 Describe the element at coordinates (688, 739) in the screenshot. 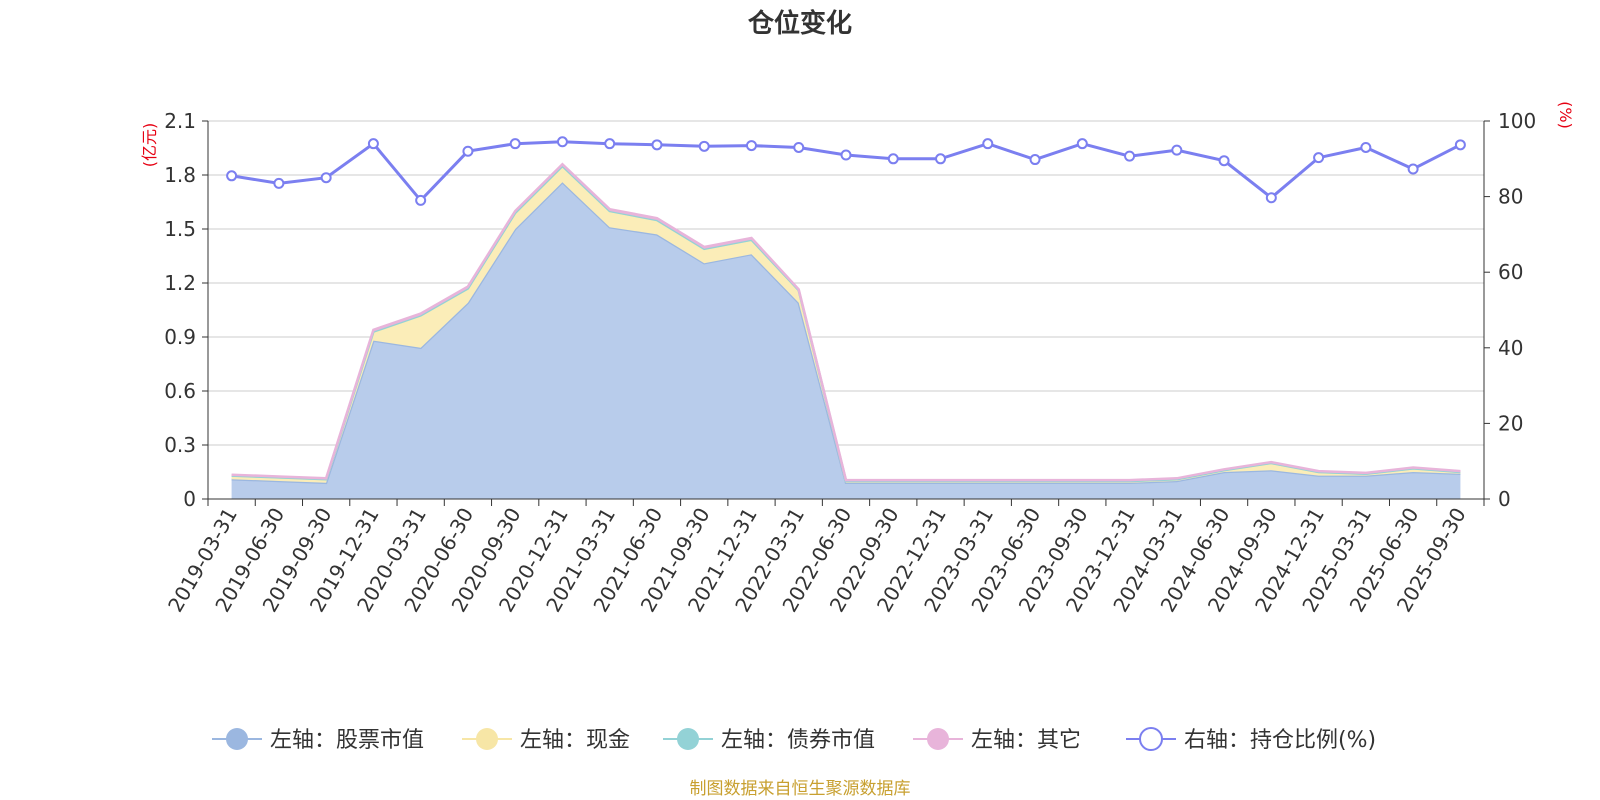

I see `legend-marker-bond` at that location.